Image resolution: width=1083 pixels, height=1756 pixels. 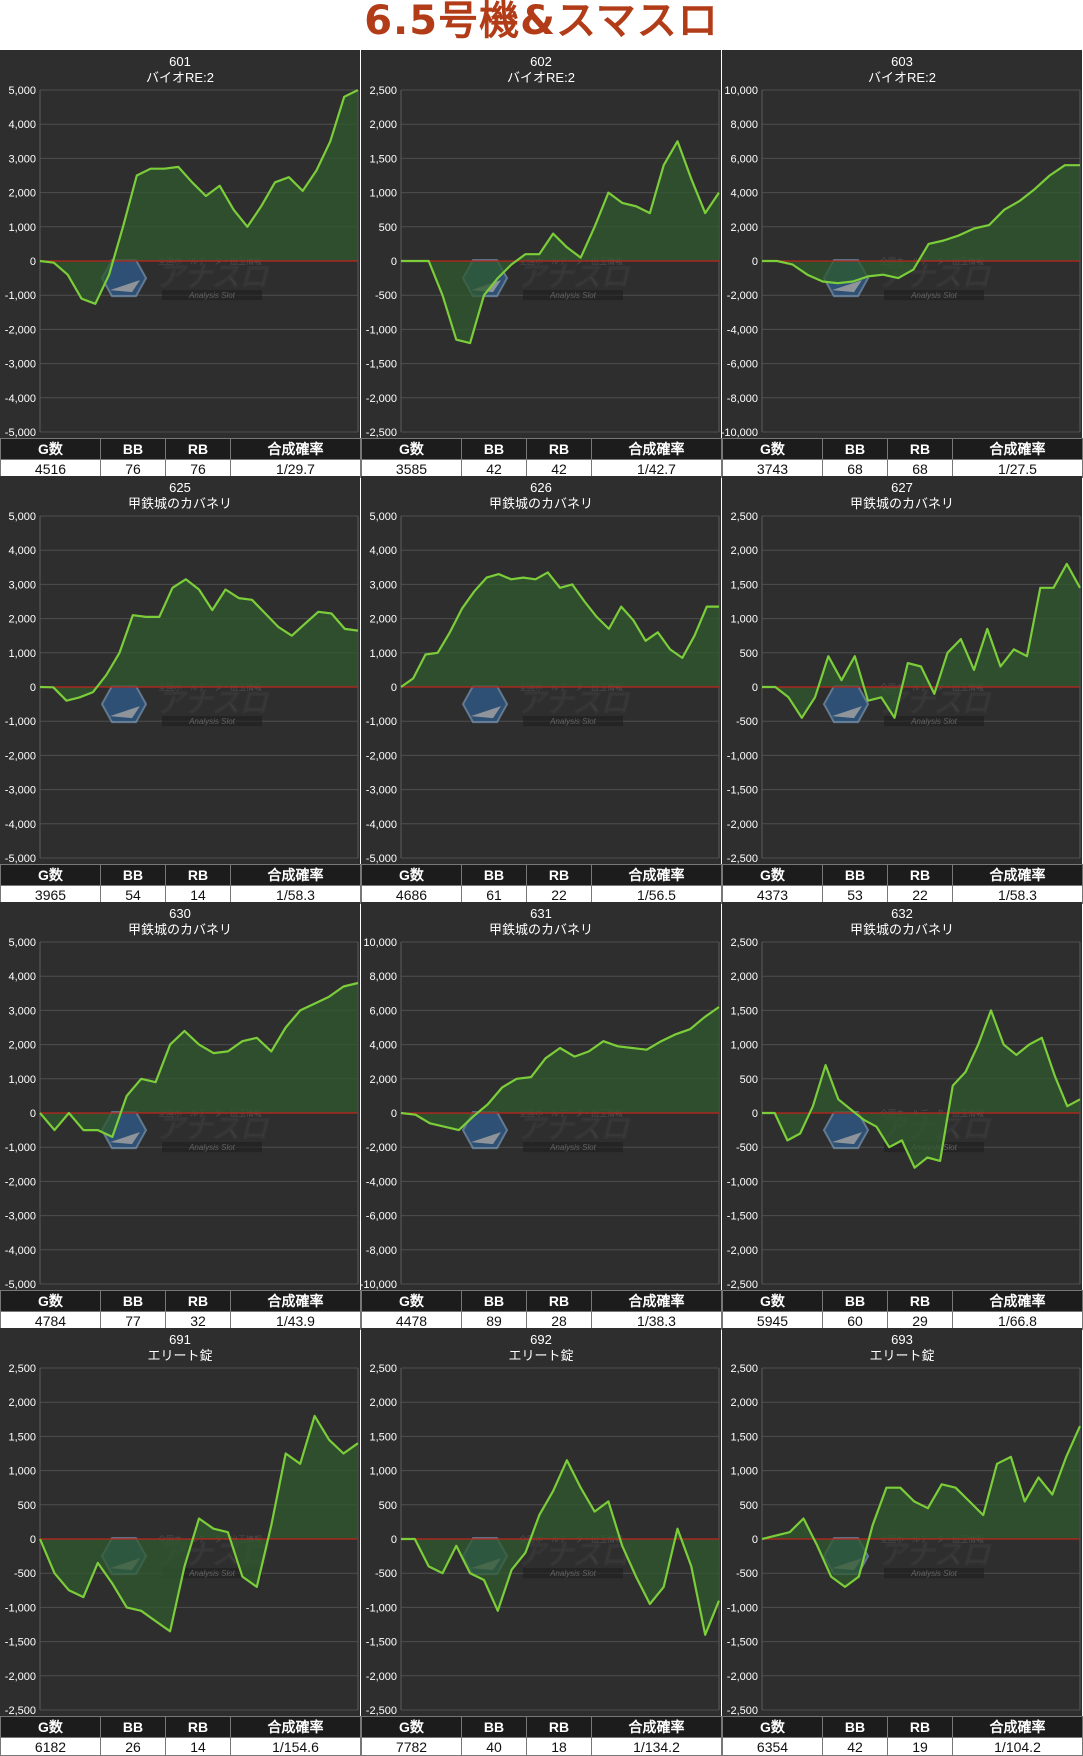 I want to click on prob-value: 1/42.7, so click(x=656, y=468).